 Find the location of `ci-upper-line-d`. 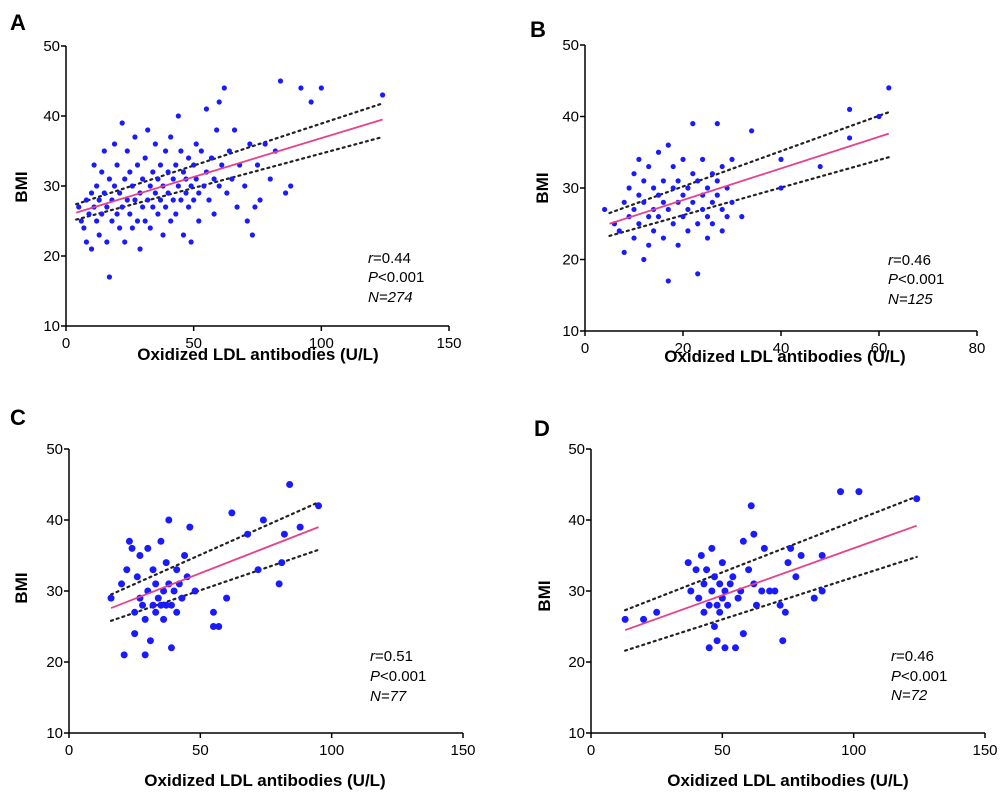

ci-upper-line-d is located at coordinates (771, 553).